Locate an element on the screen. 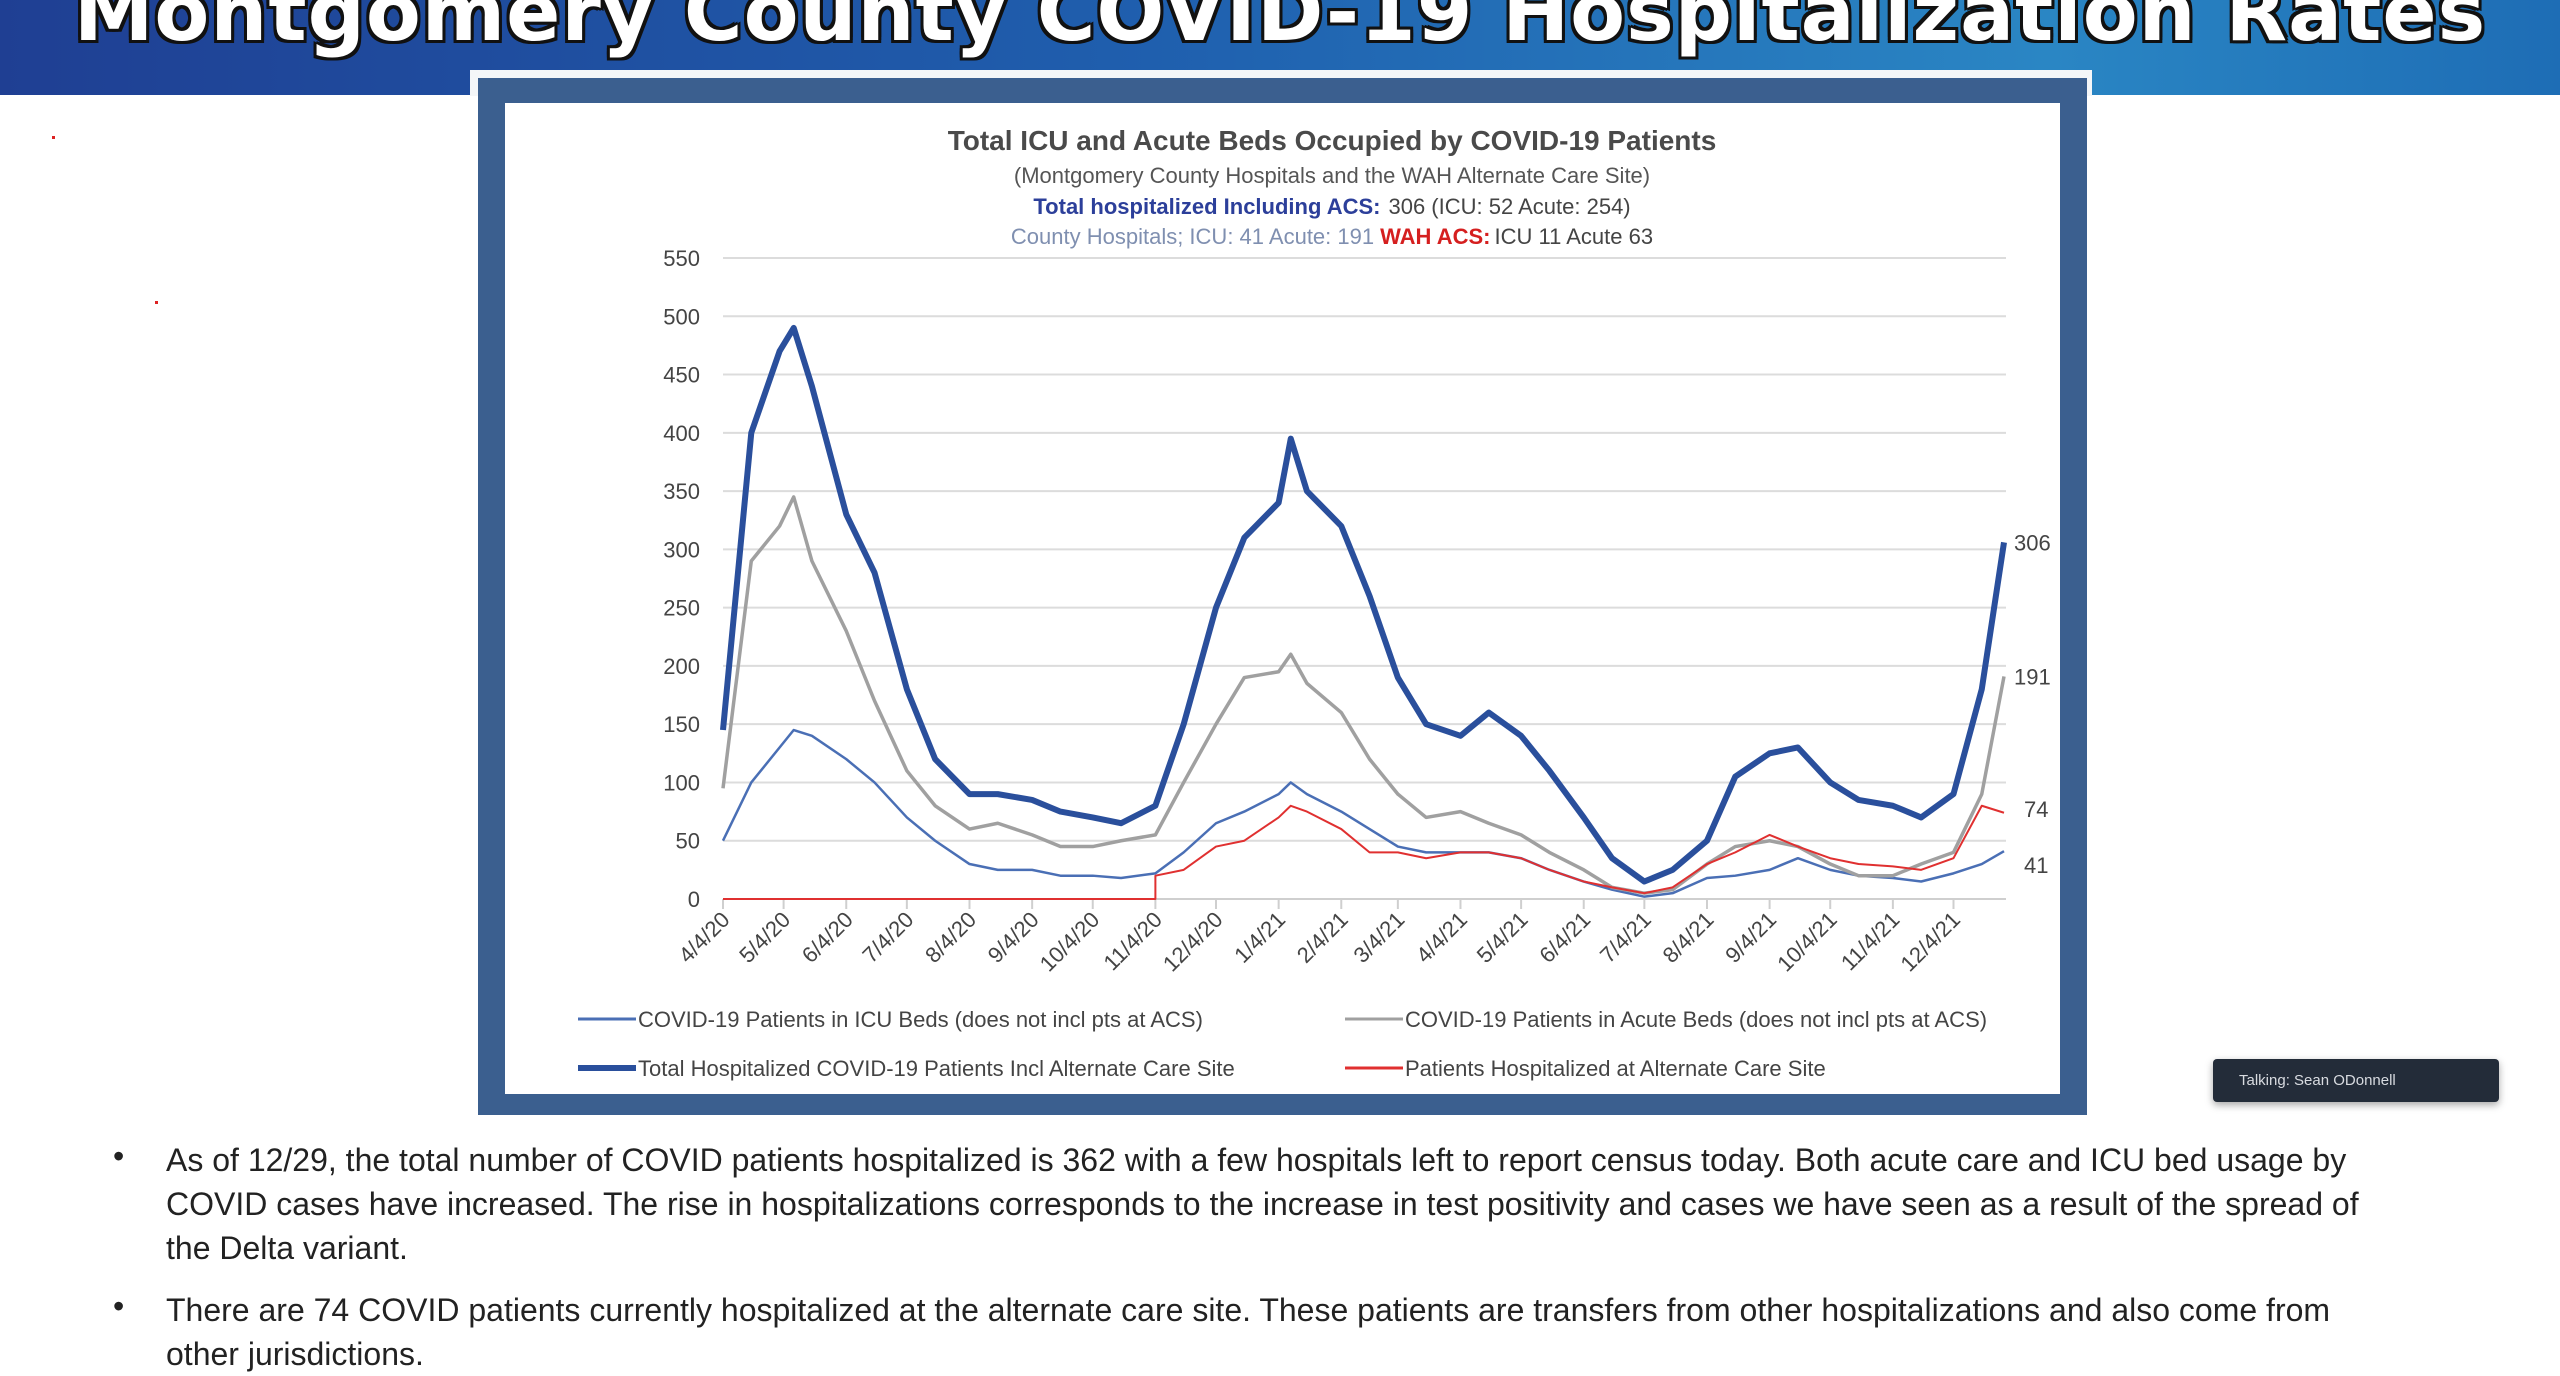 This screenshot has height=1376, width=2560. x-tick-label: 3/4/21 is located at coordinates (1378, 937).